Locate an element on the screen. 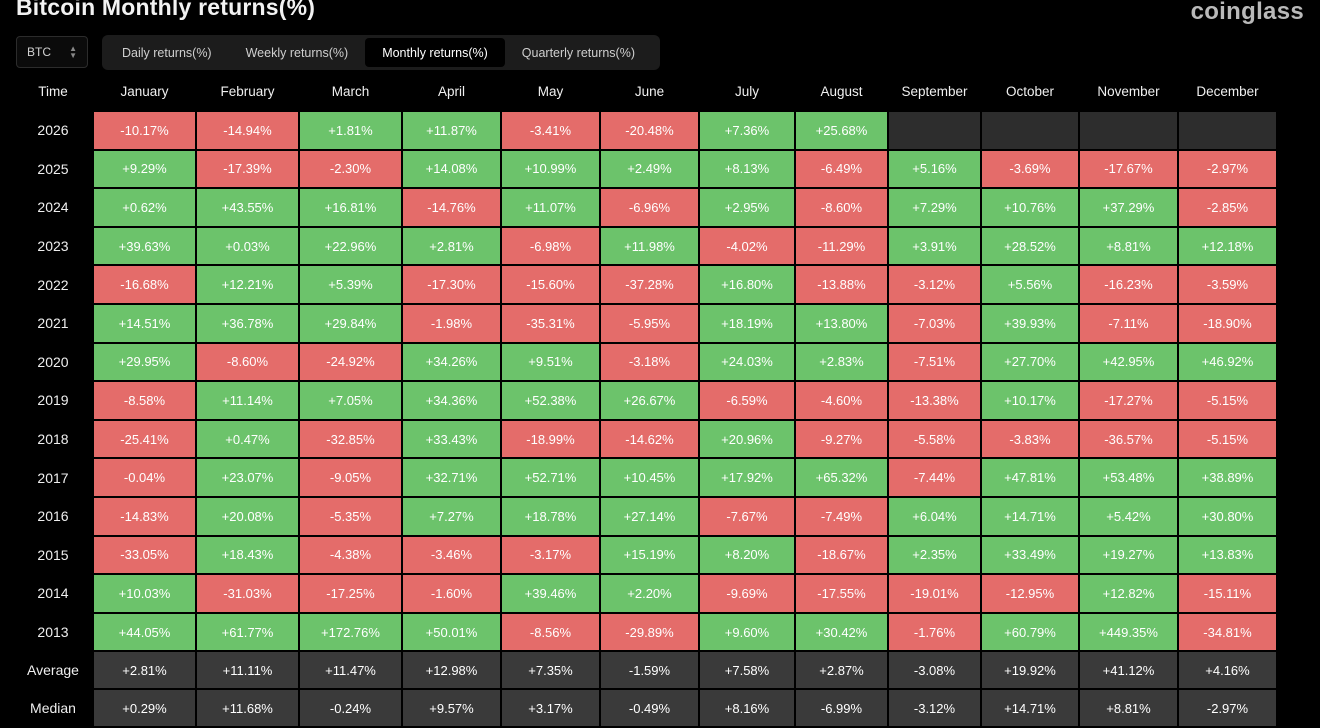 The height and width of the screenshot is (728, 1320). return-cell: +43.55% is located at coordinates (247, 207).